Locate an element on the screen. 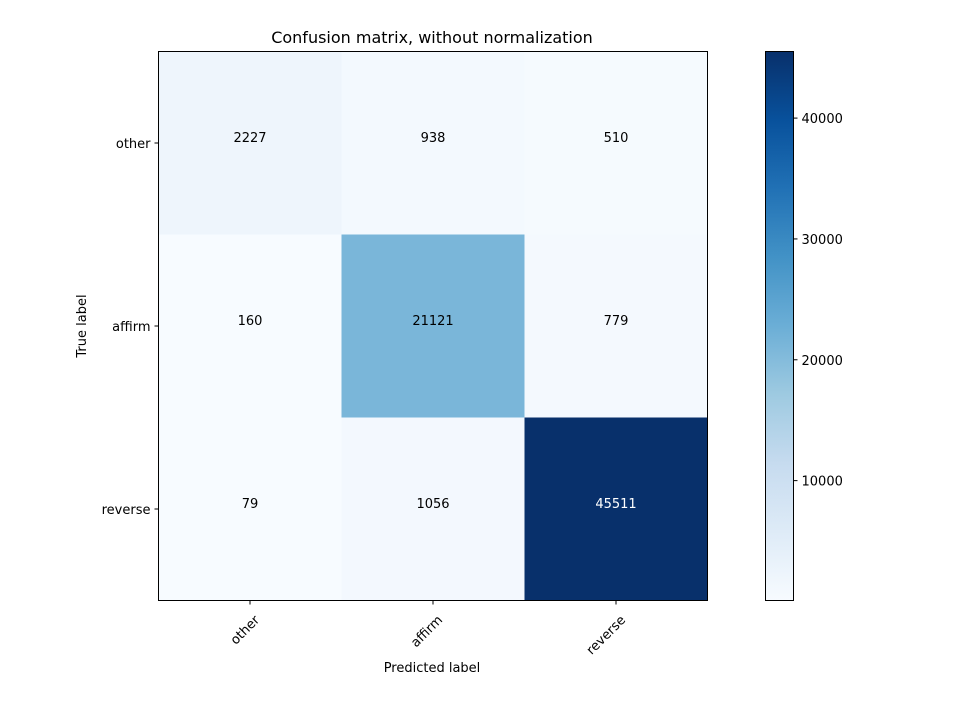 The image size is (971, 706). x-tick-label: affirm is located at coordinates (427, 632).